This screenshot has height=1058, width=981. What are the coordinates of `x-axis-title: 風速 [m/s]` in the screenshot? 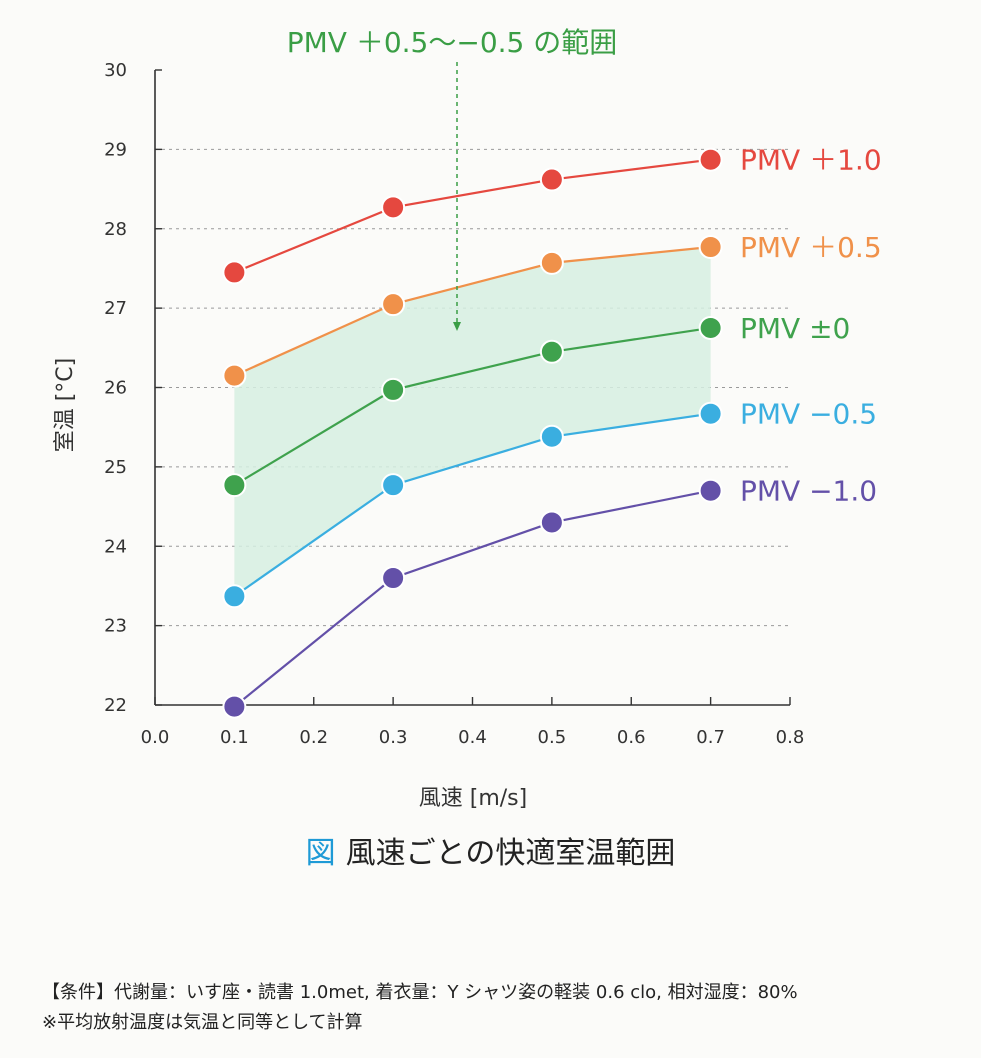 It's located at (473, 798).